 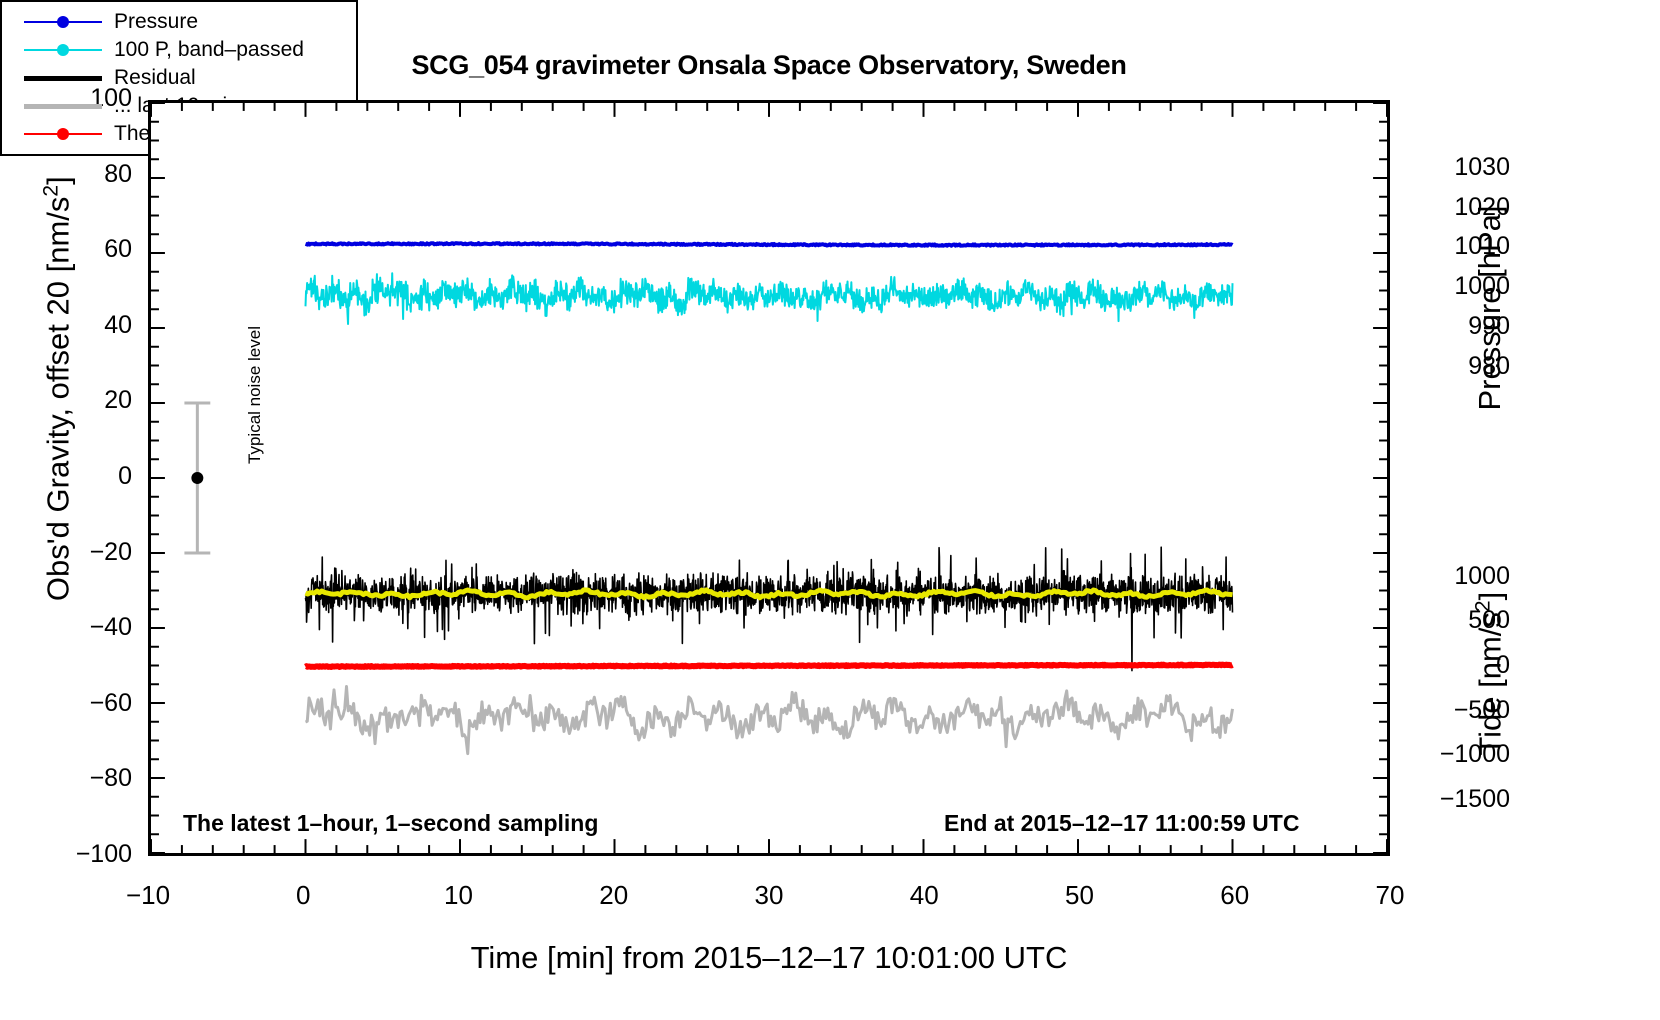 What do you see at coordinates (614, 895) in the screenshot?
I see `x-tick-label: 20` at bounding box center [614, 895].